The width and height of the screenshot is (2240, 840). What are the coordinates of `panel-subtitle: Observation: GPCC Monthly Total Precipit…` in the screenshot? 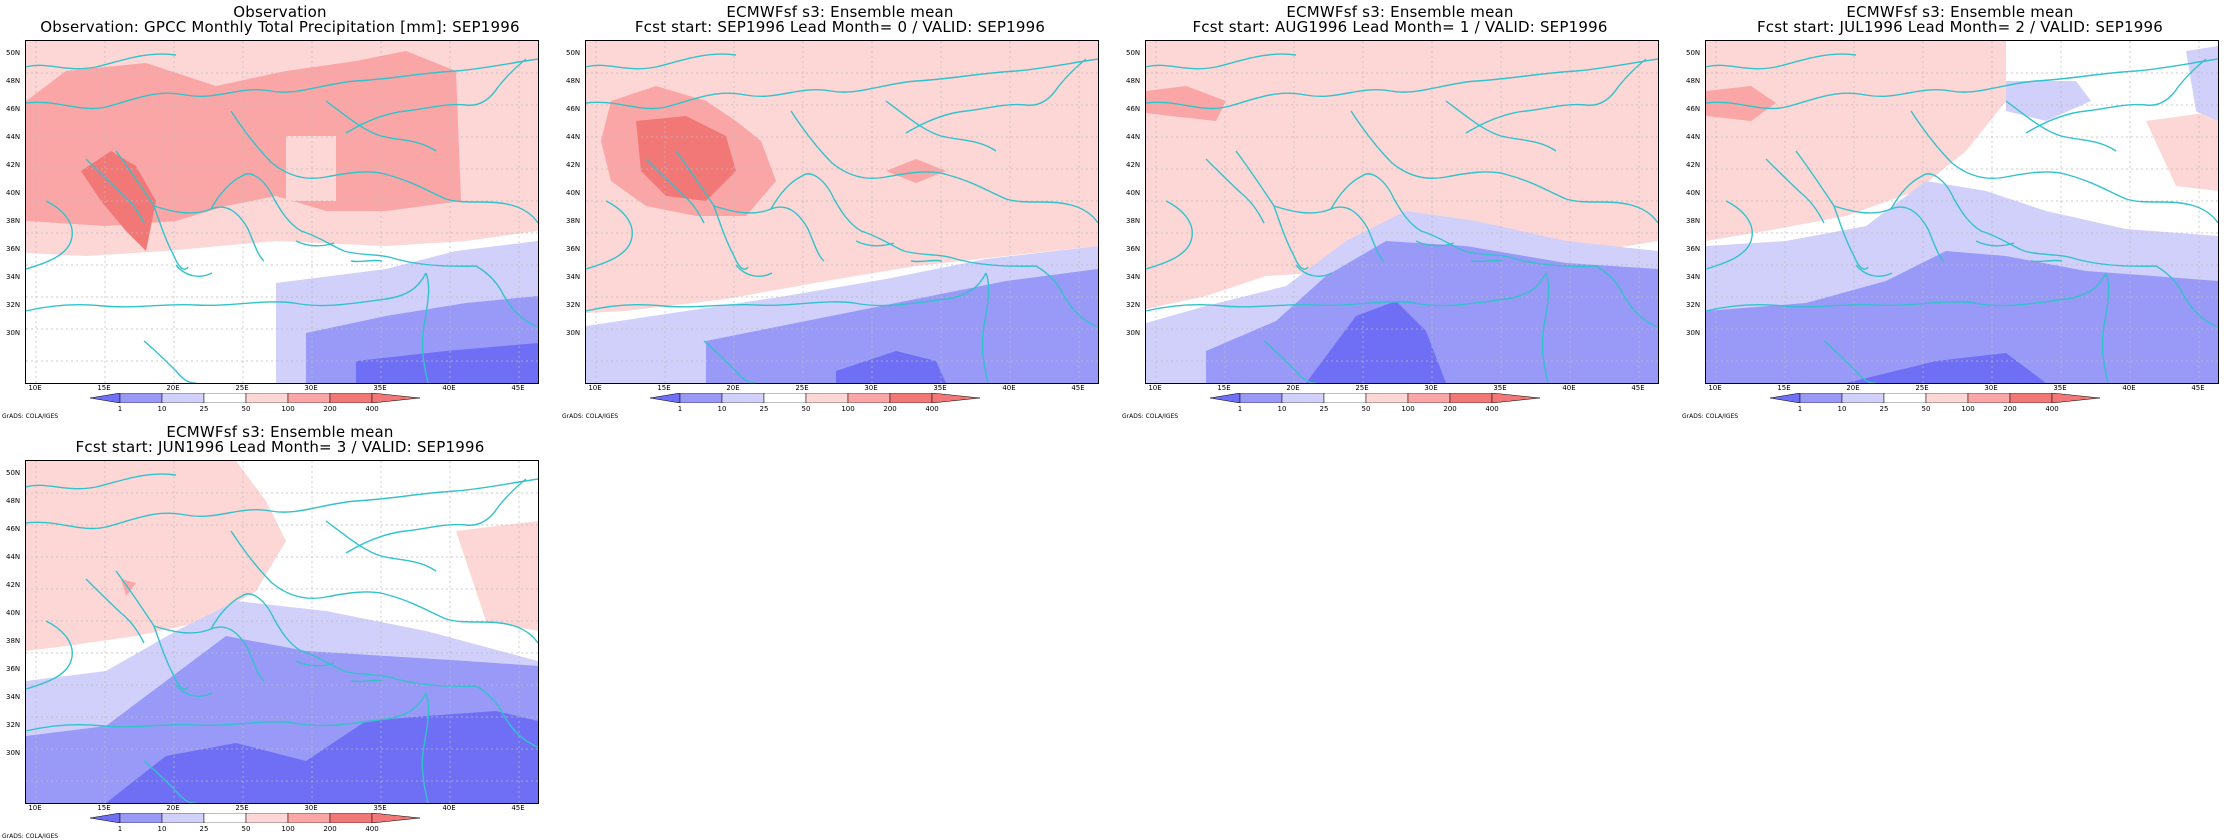 It's located at (280, 27).